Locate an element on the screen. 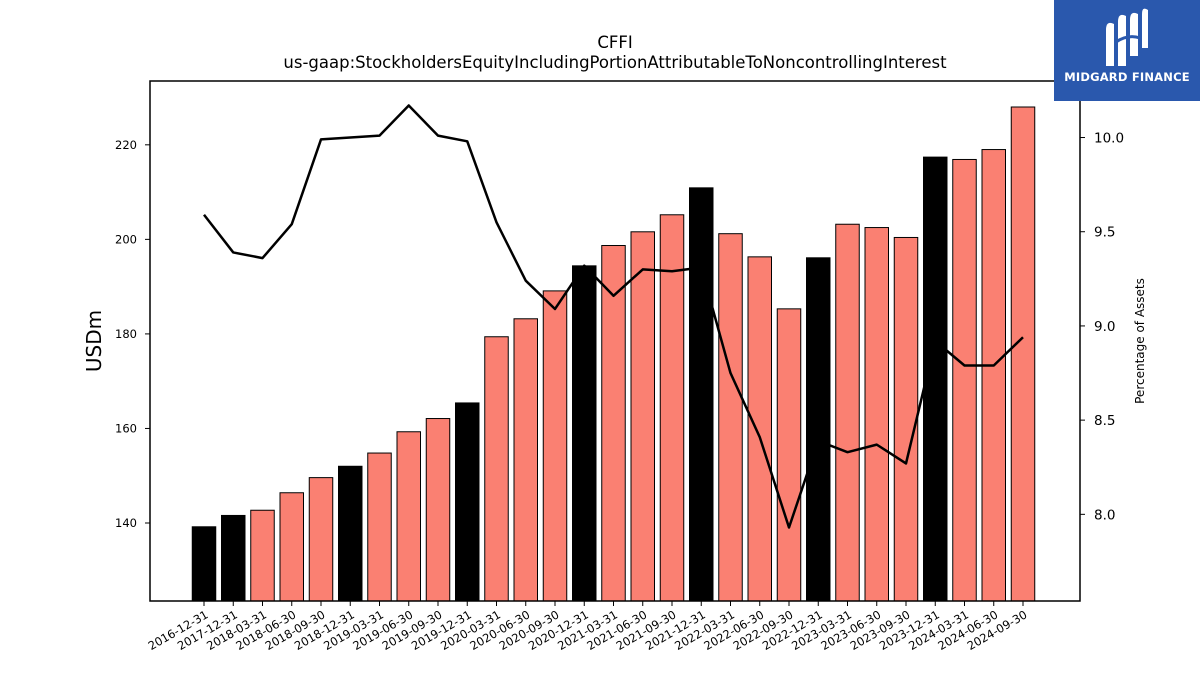 Image resolution: width=1200 pixels, height=675 pixels. y2-tick-label: 10.0 is located at coordinates (1109, 139).